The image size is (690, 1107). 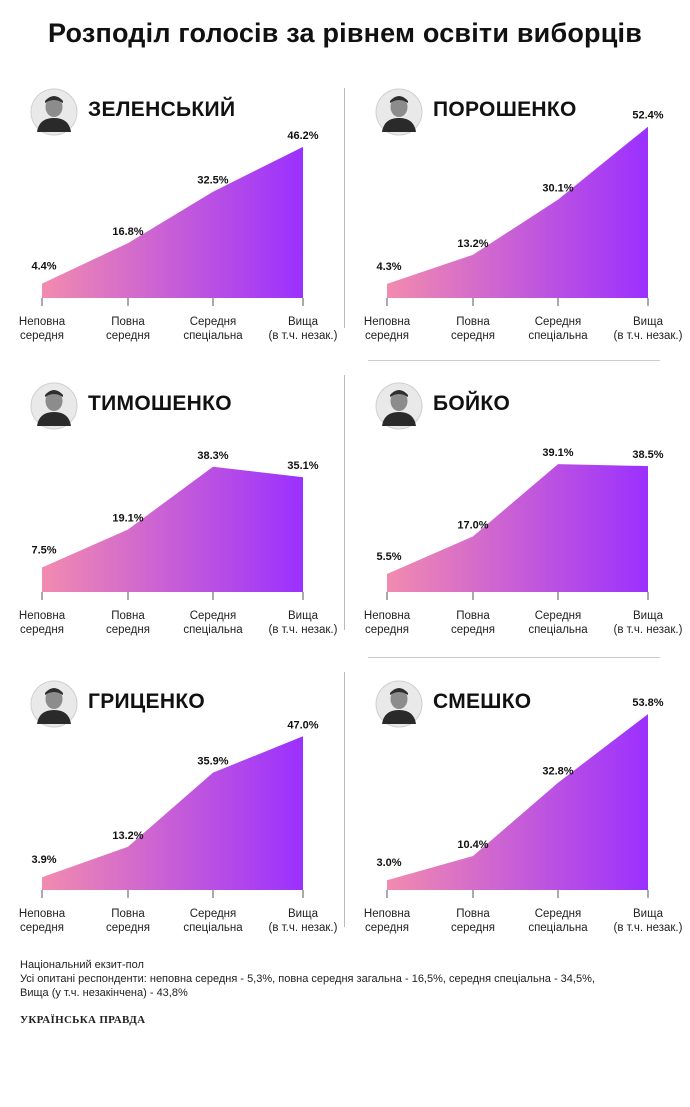 I want to click on candidate-name: ПОРОШЕНКО, so click(x=505, y=109).